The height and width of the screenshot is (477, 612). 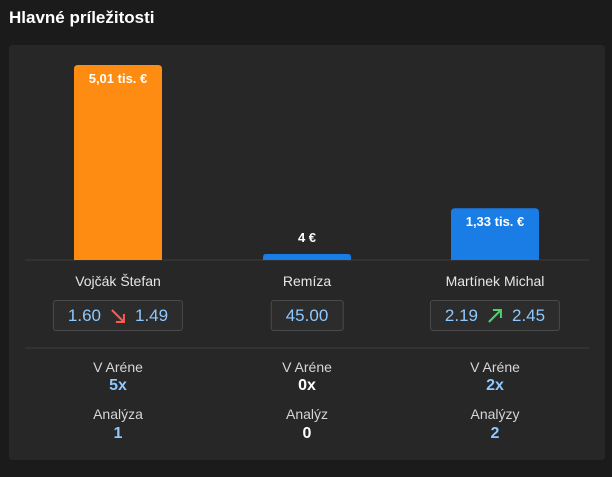 I want to click on analyses-label: Analýz, so click(x=307, y=414).